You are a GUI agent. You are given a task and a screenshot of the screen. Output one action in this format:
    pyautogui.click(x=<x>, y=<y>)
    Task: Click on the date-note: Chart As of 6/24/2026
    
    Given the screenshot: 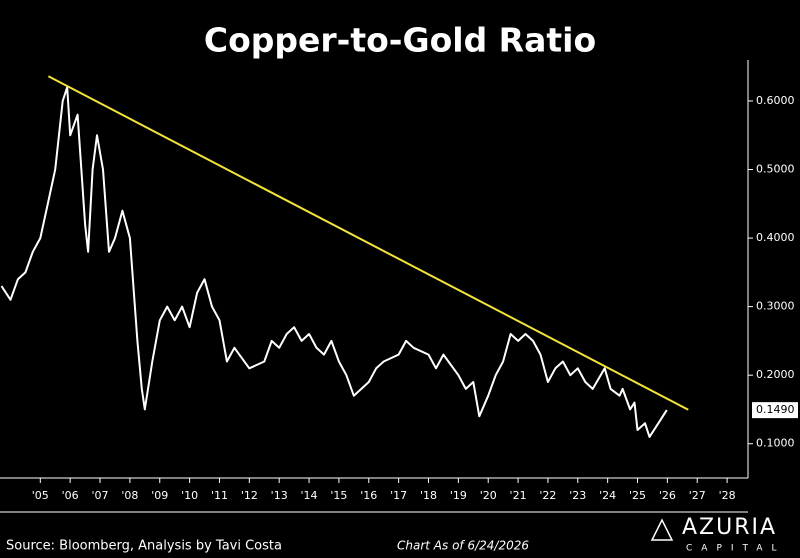 What is the action you would take?
    pyautogui.click(x=463, y=546)
    